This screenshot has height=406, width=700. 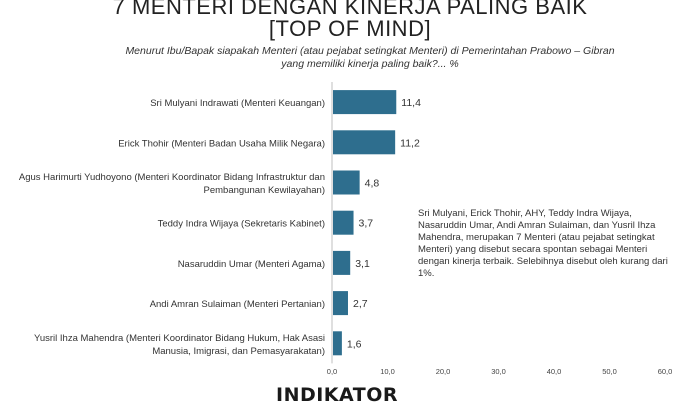 What do you see at coordinates (360, 304) in the screenshot?
I see `data-label: 2,7` at bounding box center [360, 304].